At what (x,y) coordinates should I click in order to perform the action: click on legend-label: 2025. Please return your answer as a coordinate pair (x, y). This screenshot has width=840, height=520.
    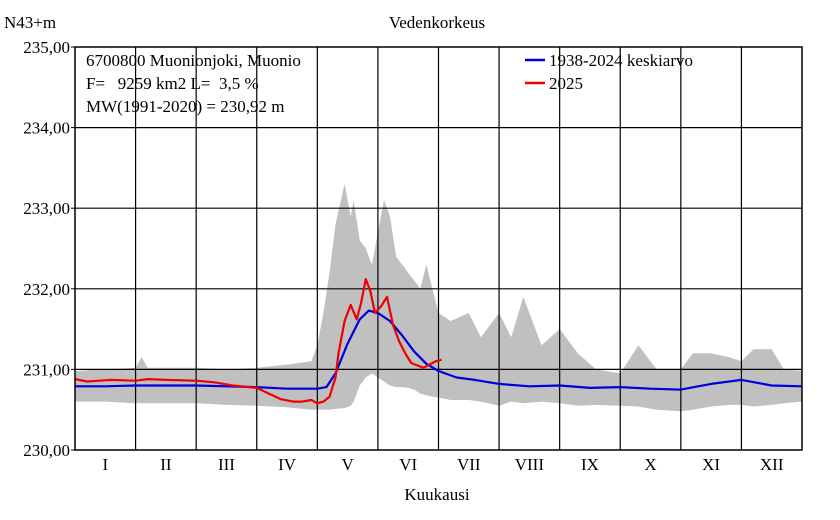
    Looking at the image, I should click on (566, 83).